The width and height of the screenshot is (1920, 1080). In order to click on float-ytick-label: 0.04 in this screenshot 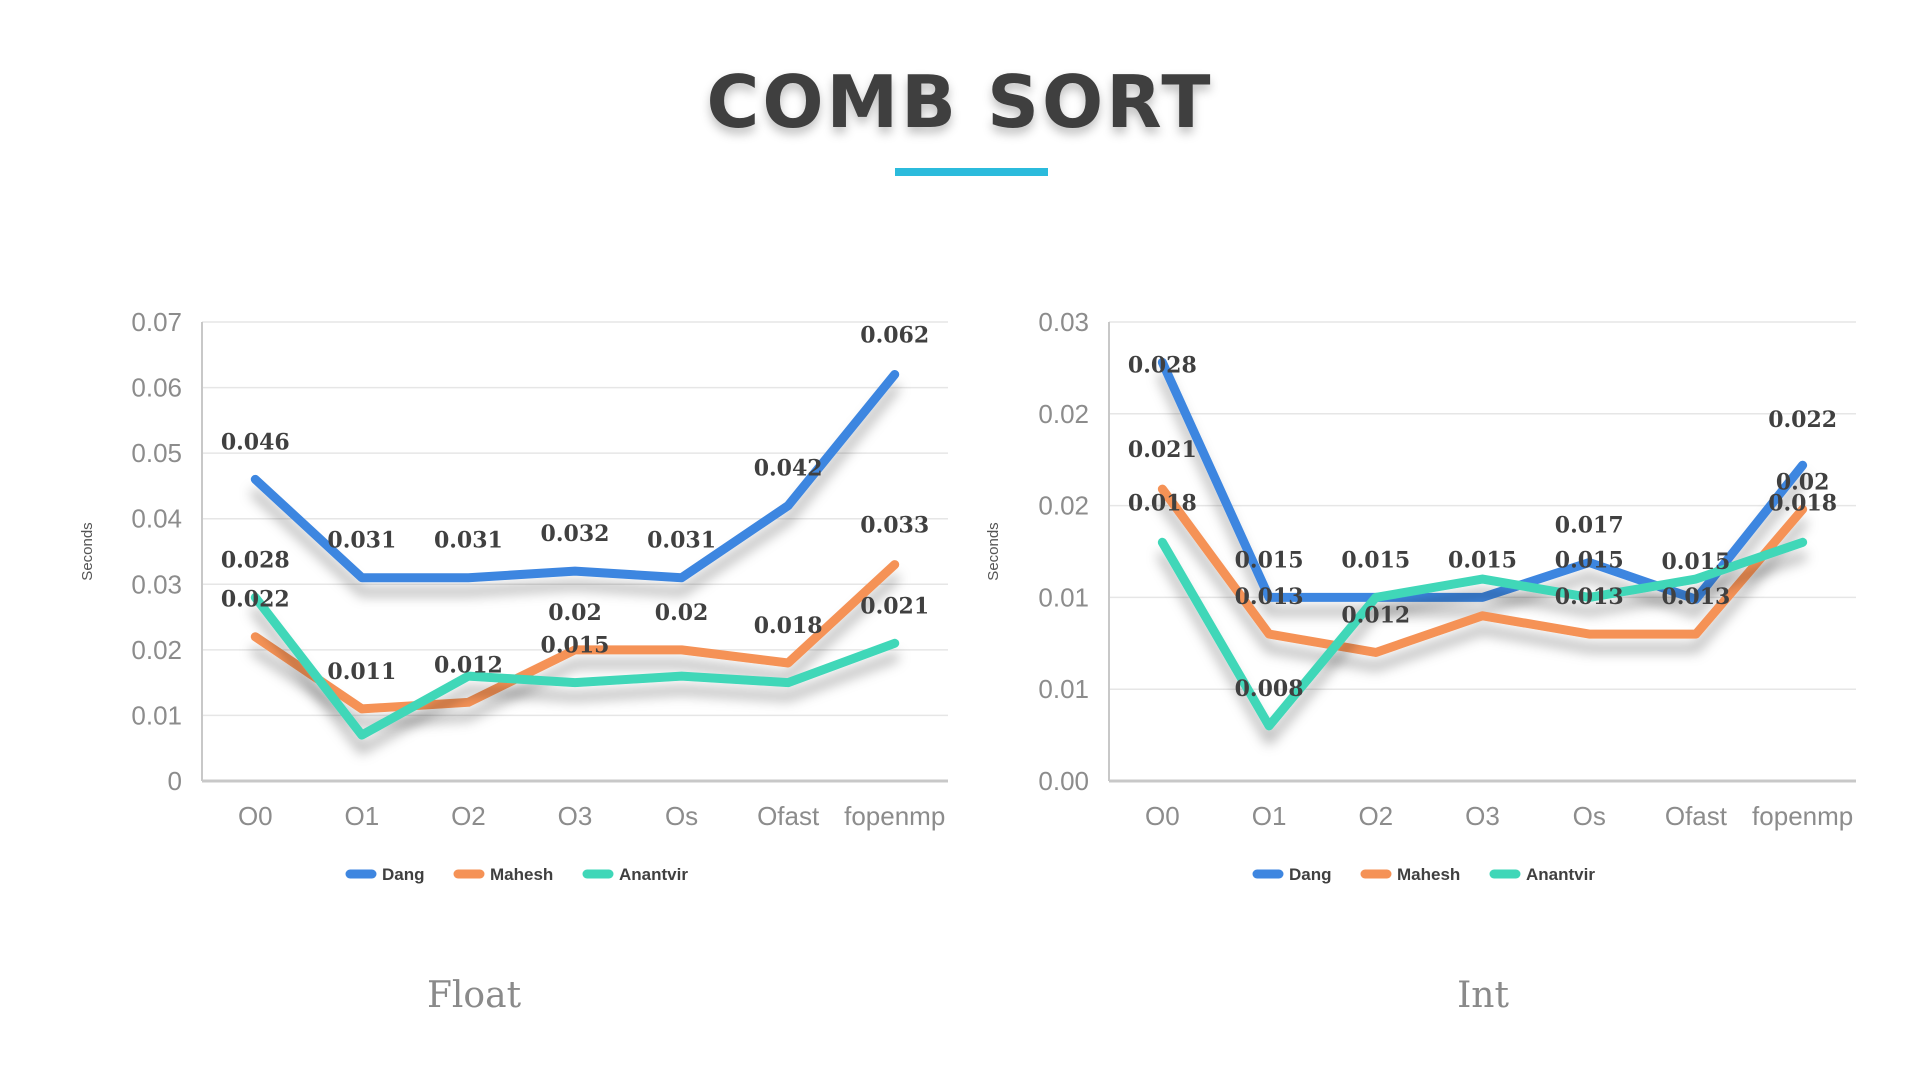, I will do `click(156, 519)`.